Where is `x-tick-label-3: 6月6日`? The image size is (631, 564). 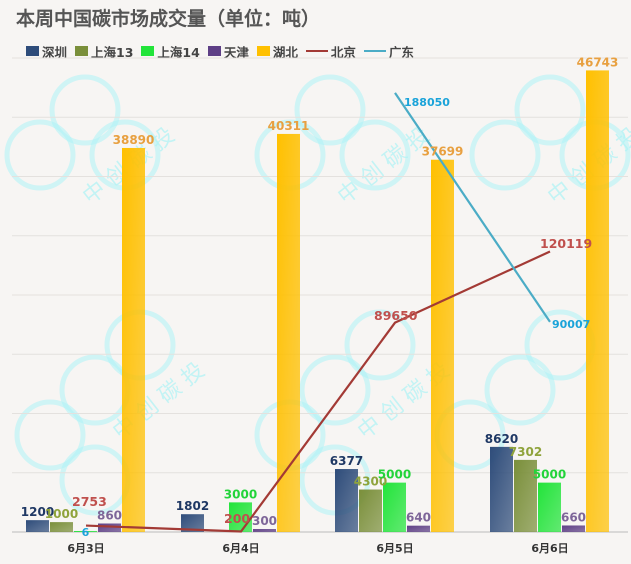 x-tick-label-3: 6月6日 is located at coordinates (549, 548).